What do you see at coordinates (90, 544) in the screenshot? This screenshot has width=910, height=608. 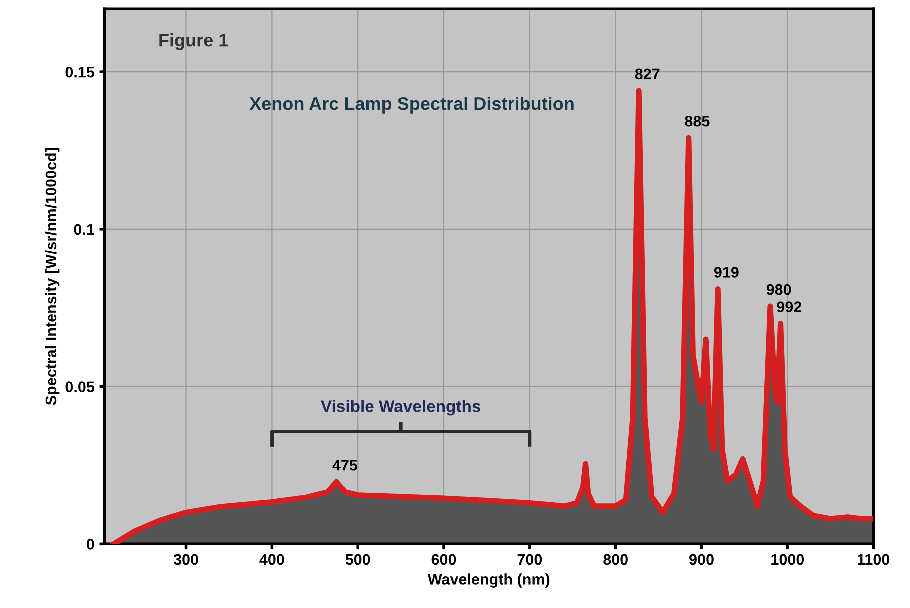 I see `y-tick-label: 0` at bounding box center [90, 544].